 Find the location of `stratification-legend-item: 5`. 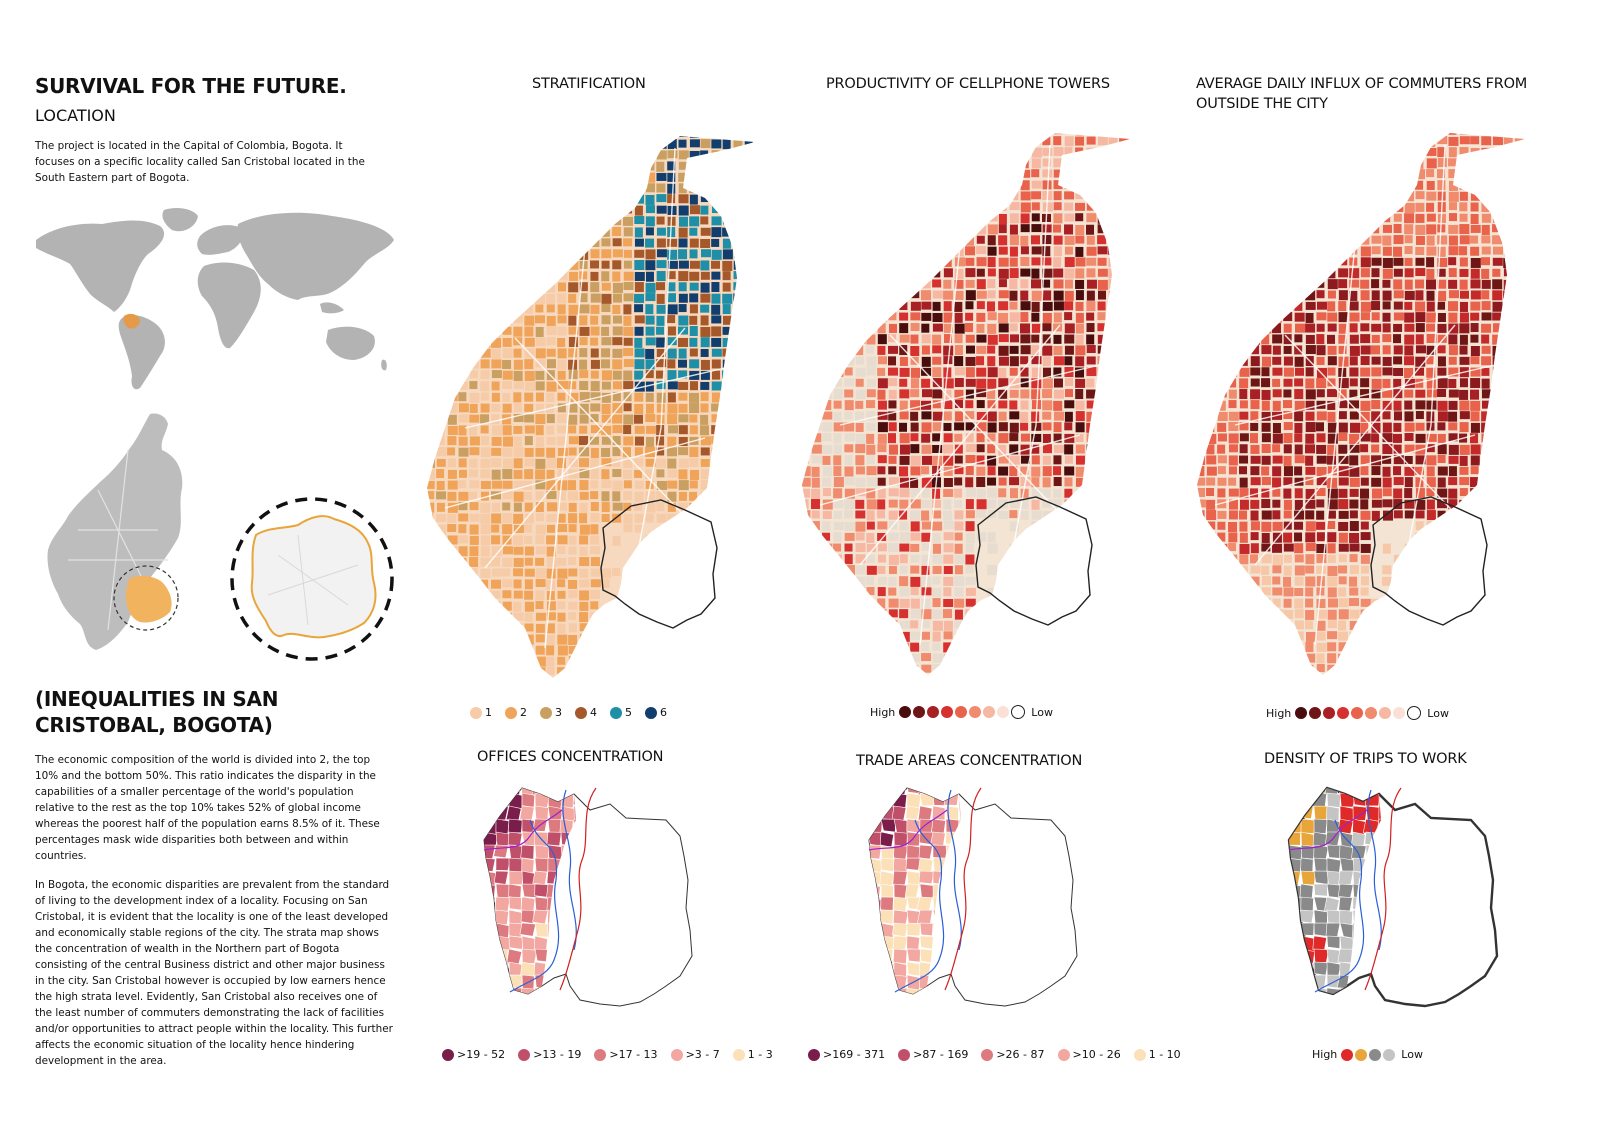

stratification-legend-item: 5 is located at coordinates (621, 712).